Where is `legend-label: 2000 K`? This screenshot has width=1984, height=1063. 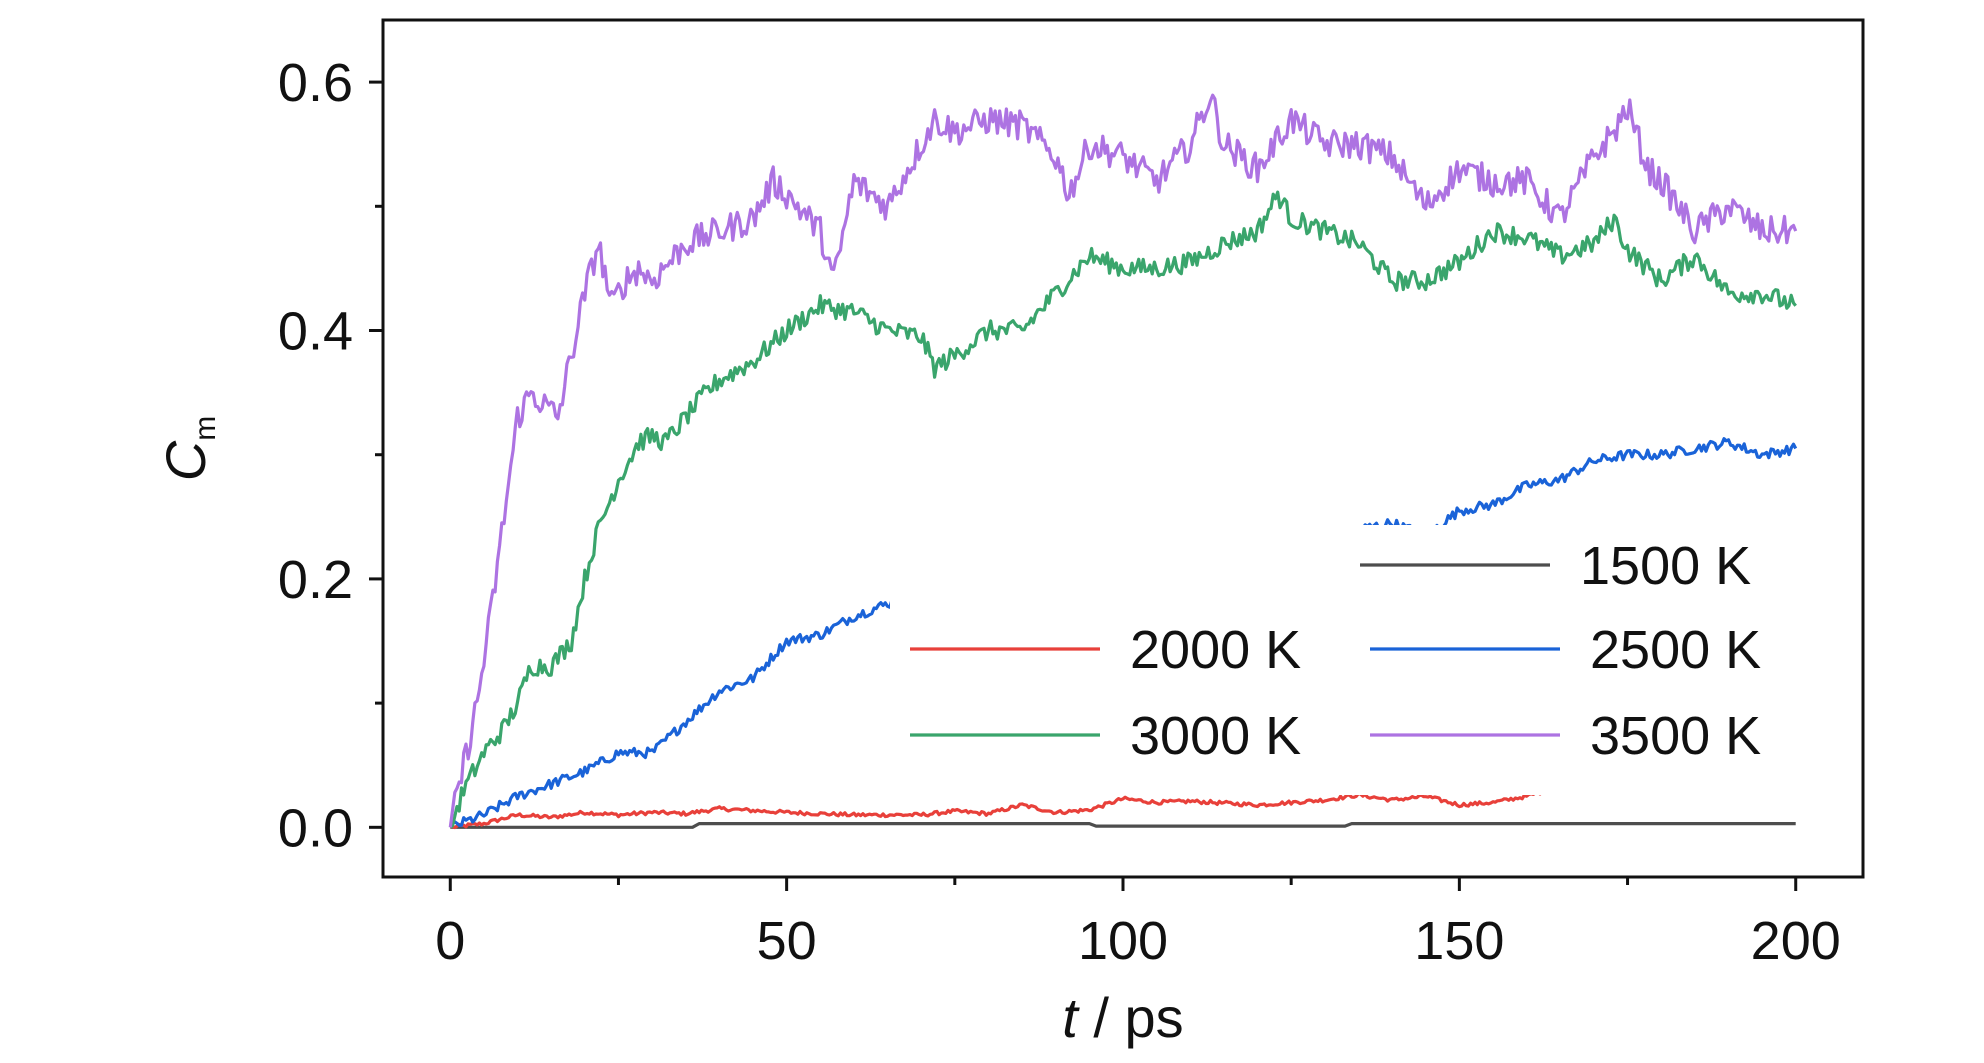
legend-label: 2000 K is located at coordinates (1215, 650).